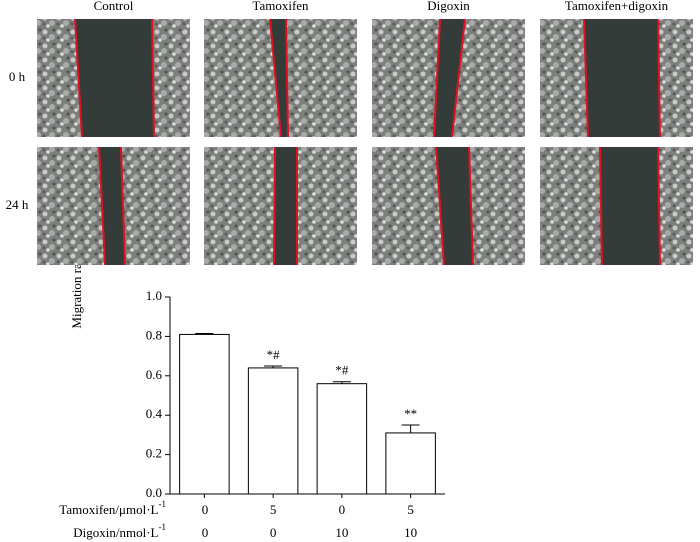 The height and width of the screenshot is (542, 700). I want to click on x-row-label-text: Tamoxifen/μmol·L, so click(108, 509).